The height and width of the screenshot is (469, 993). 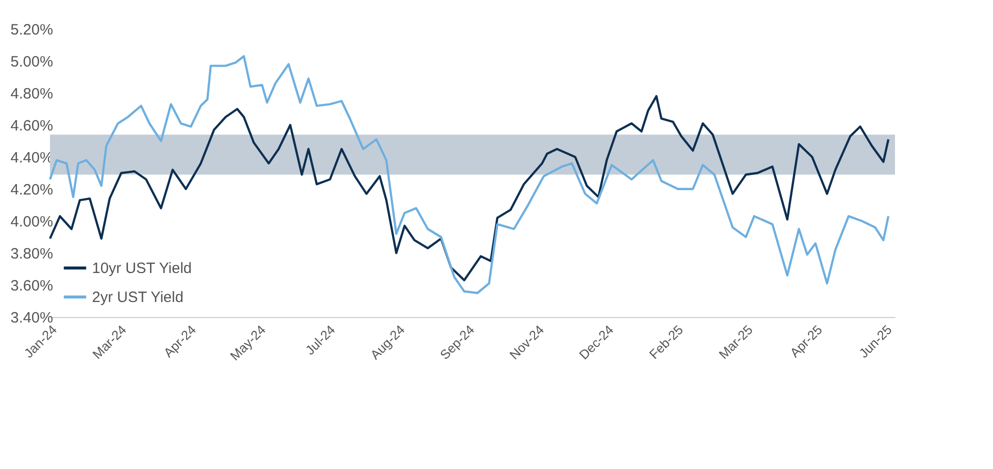 I want to click on y-tick-label: 4.00%, so click(x=32, y=222).